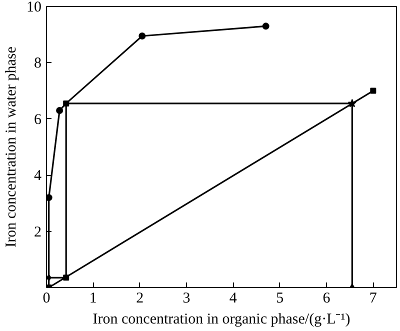 The image size is (400, 331). What do you see at coordinates (326, 298) in the screenshot?
I see `x-tick-label: 6` at bounding box center [326, 298].